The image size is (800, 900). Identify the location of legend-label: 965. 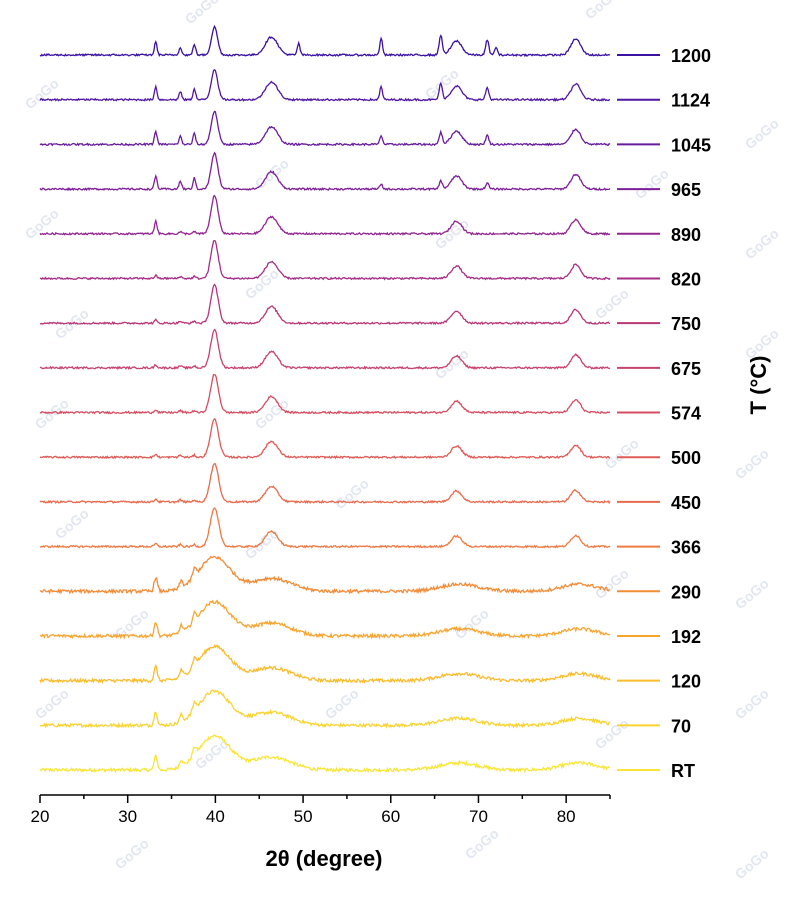
(686, 190).